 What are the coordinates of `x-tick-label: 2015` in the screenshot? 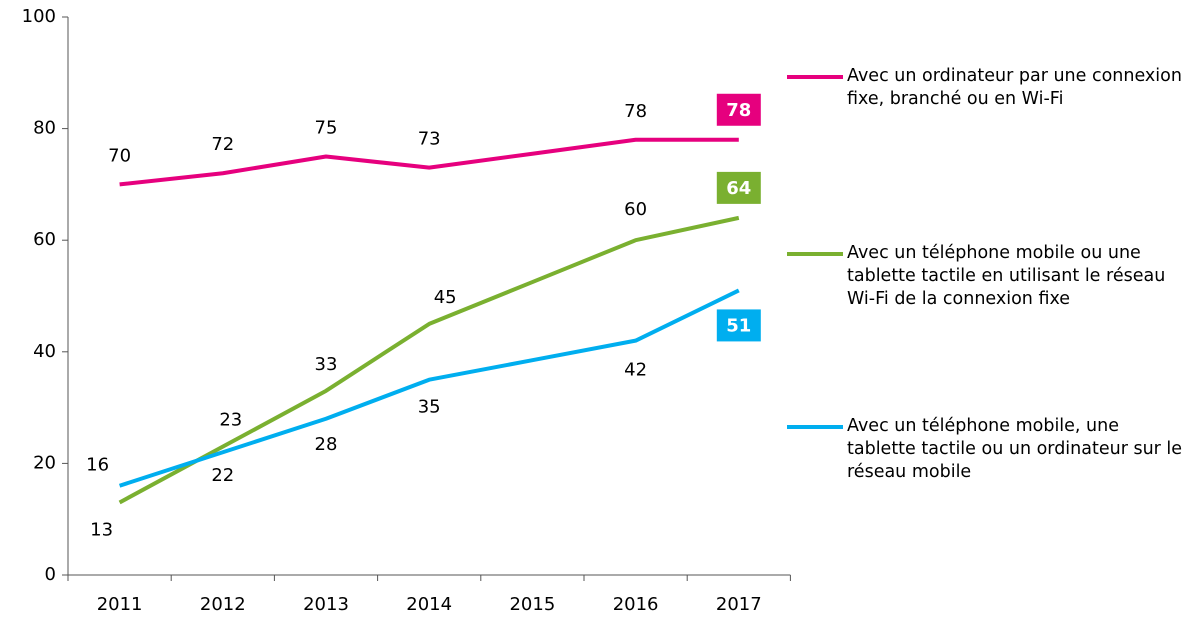 It's located at (532, 604).